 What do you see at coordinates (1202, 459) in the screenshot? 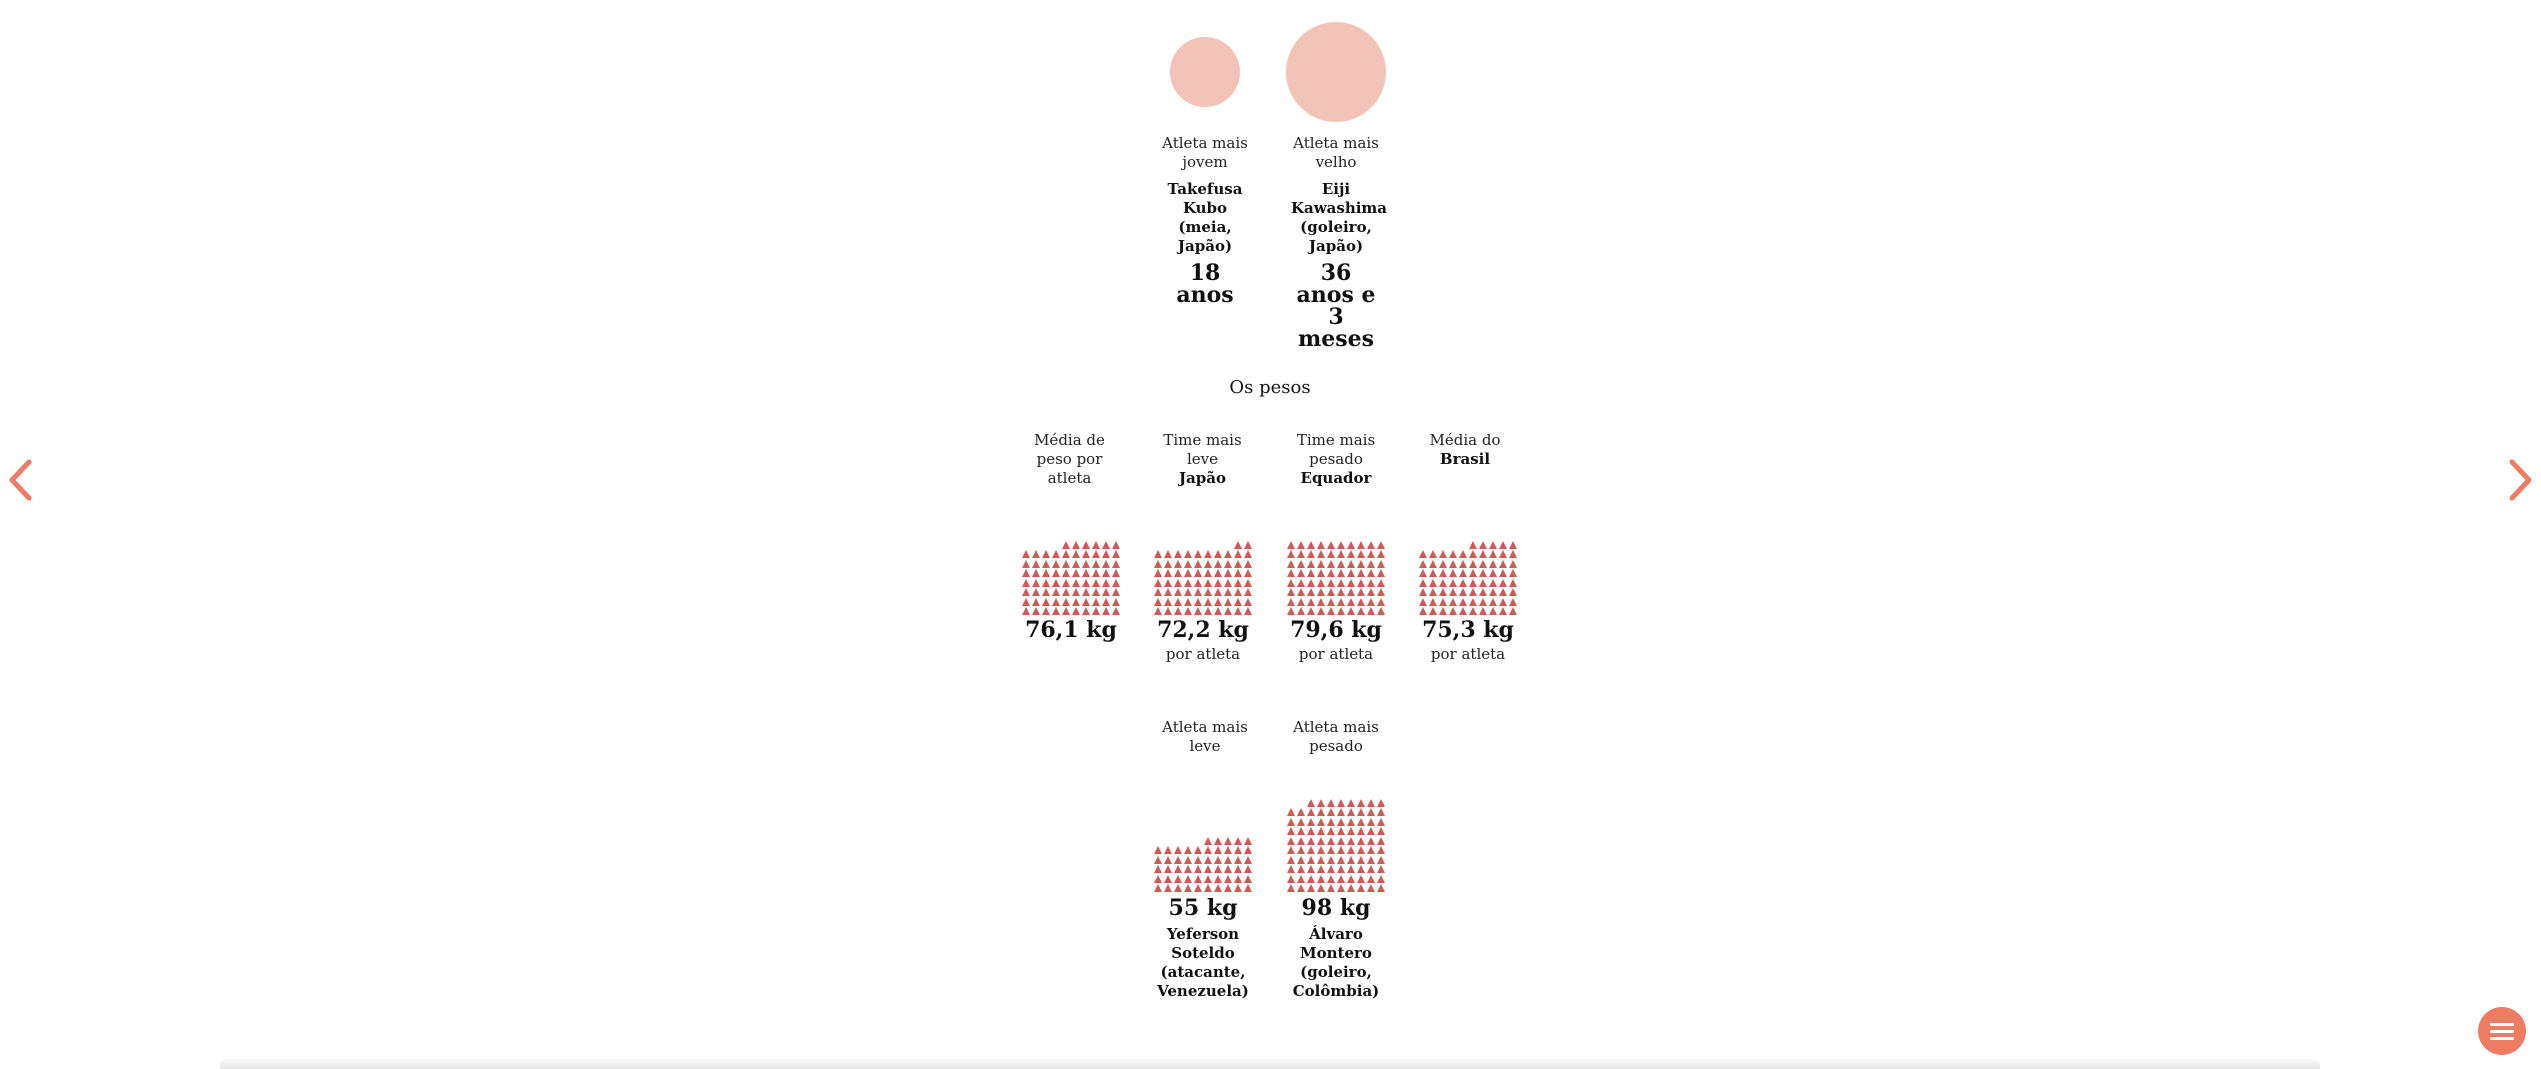
I see `team-stat-label-1: Time mais leve Japão` at bounding box center [1202, 459].